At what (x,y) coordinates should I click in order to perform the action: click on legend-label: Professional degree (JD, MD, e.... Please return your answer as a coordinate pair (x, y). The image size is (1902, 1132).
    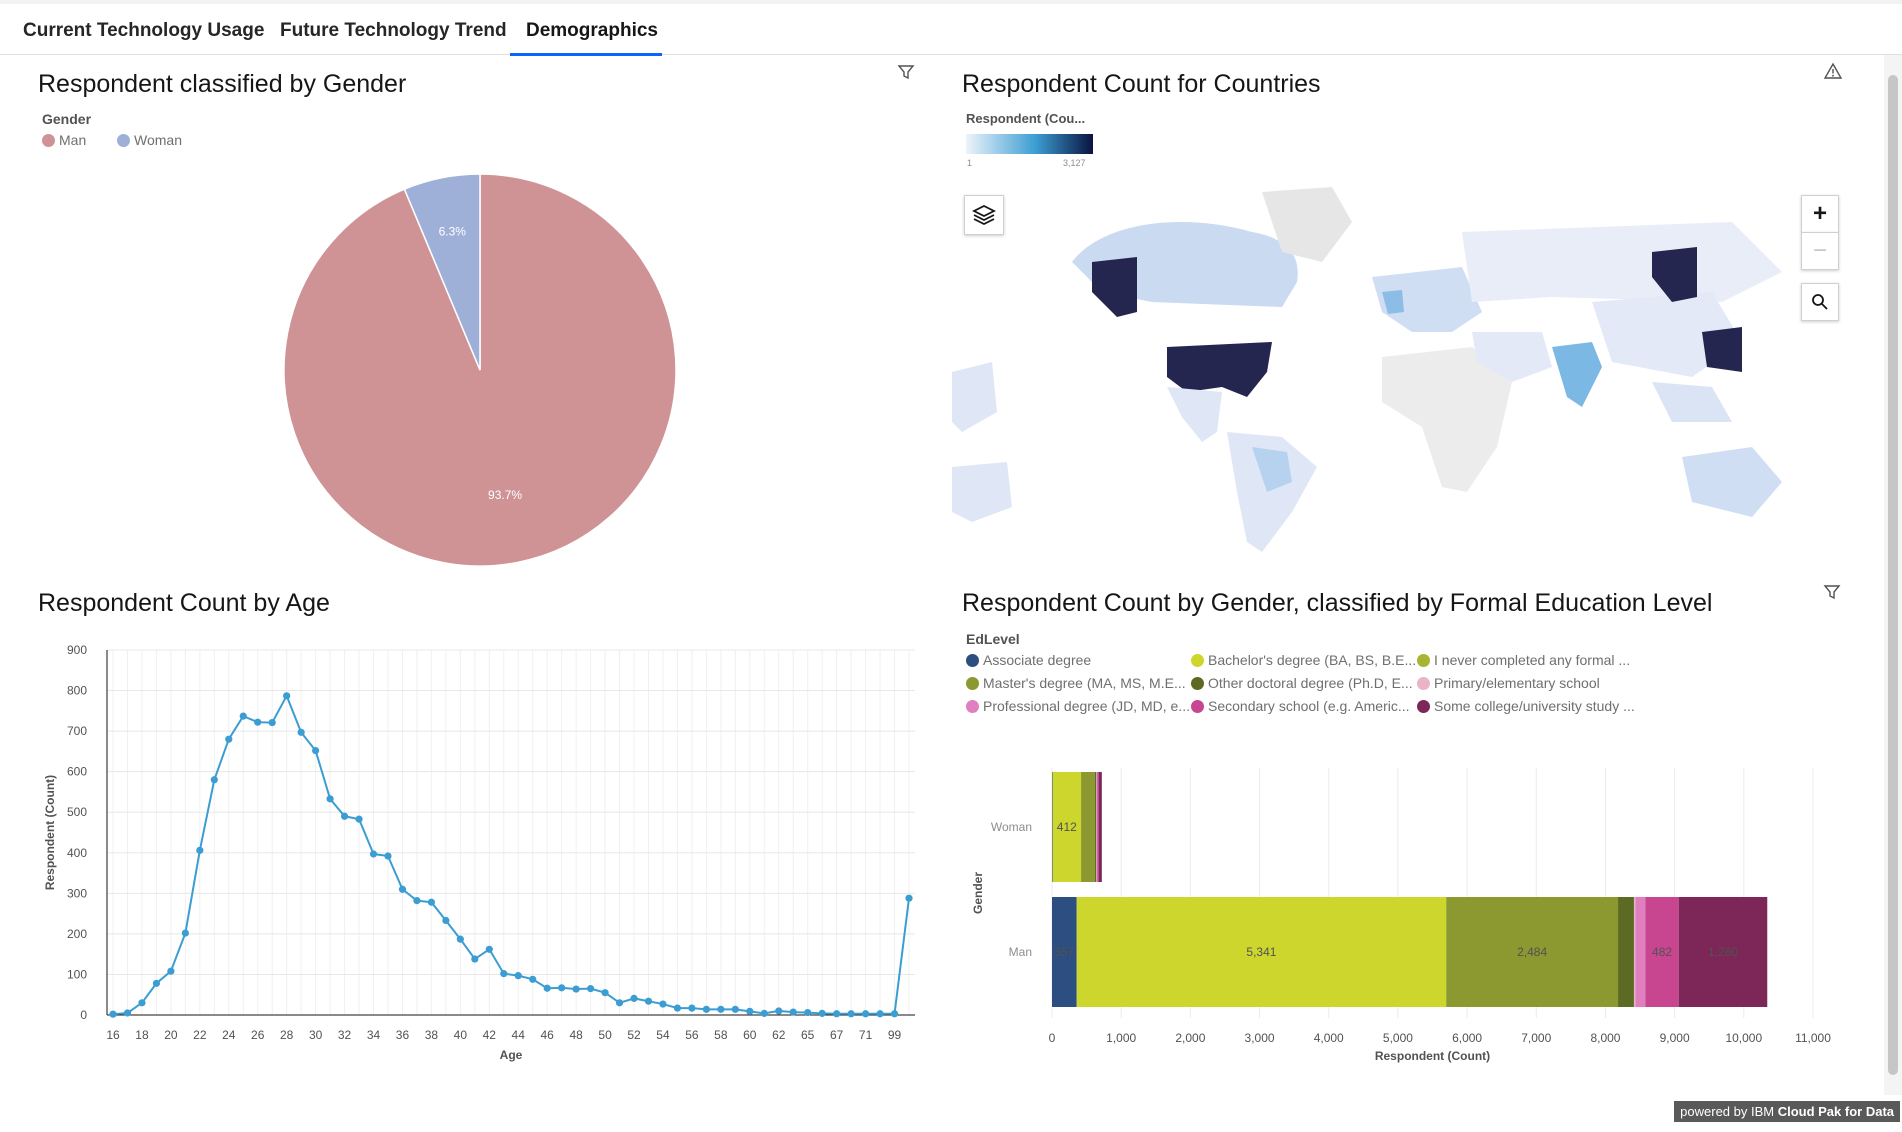
    Looking at the image, I should click on (1086, 706).